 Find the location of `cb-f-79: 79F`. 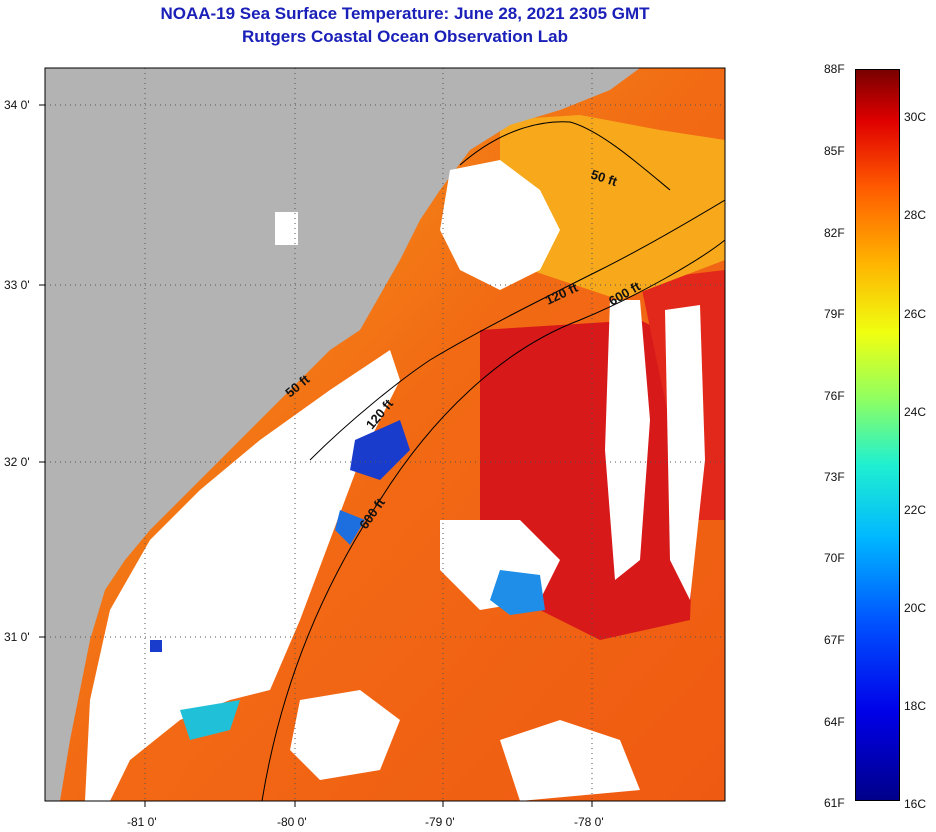

cb-f-79: 79F is located at coordinates (834, 314).